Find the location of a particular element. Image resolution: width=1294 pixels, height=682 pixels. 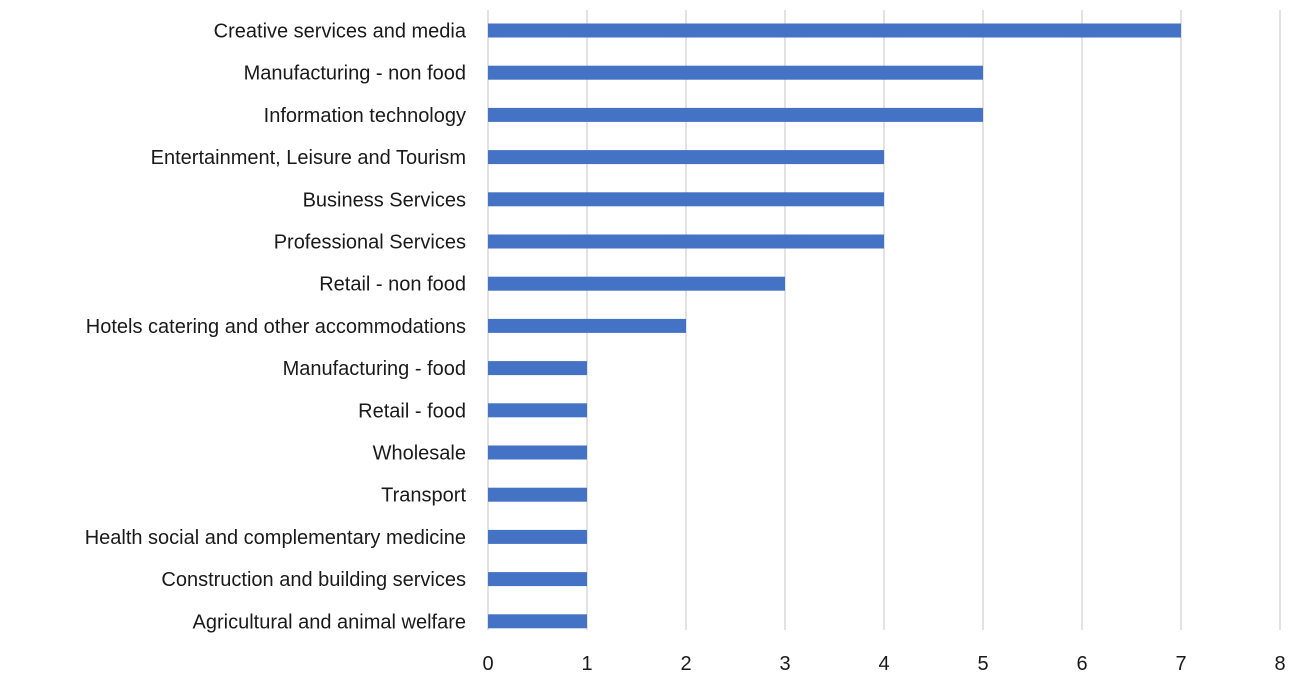

x-tick-label: 4 is located at coordinates (883, 664).